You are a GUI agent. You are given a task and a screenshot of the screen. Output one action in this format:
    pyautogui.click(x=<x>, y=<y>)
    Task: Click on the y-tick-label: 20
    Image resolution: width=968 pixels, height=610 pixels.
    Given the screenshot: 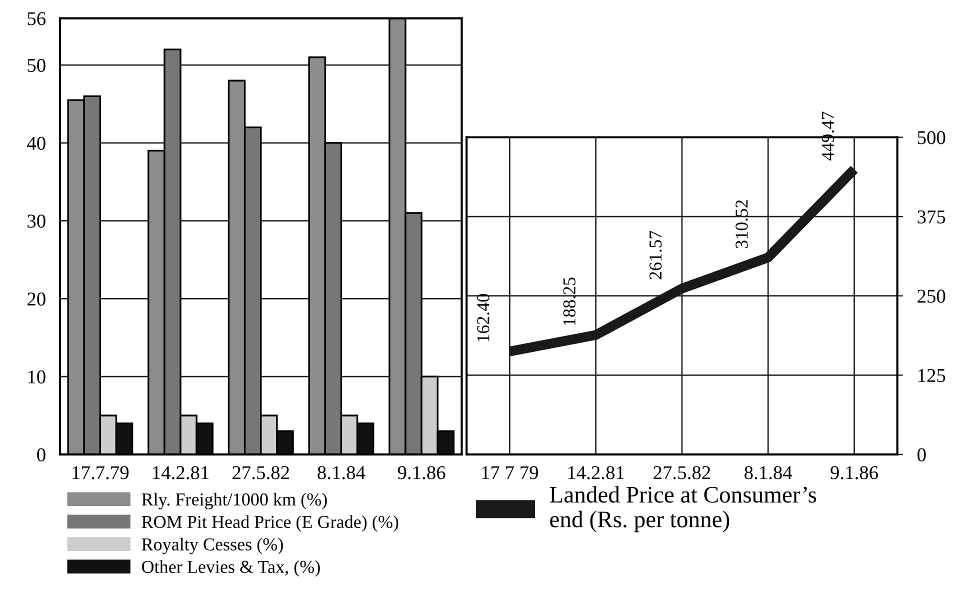 What is the action you would take?
    pyautogui.click(x=37, y=299)
    